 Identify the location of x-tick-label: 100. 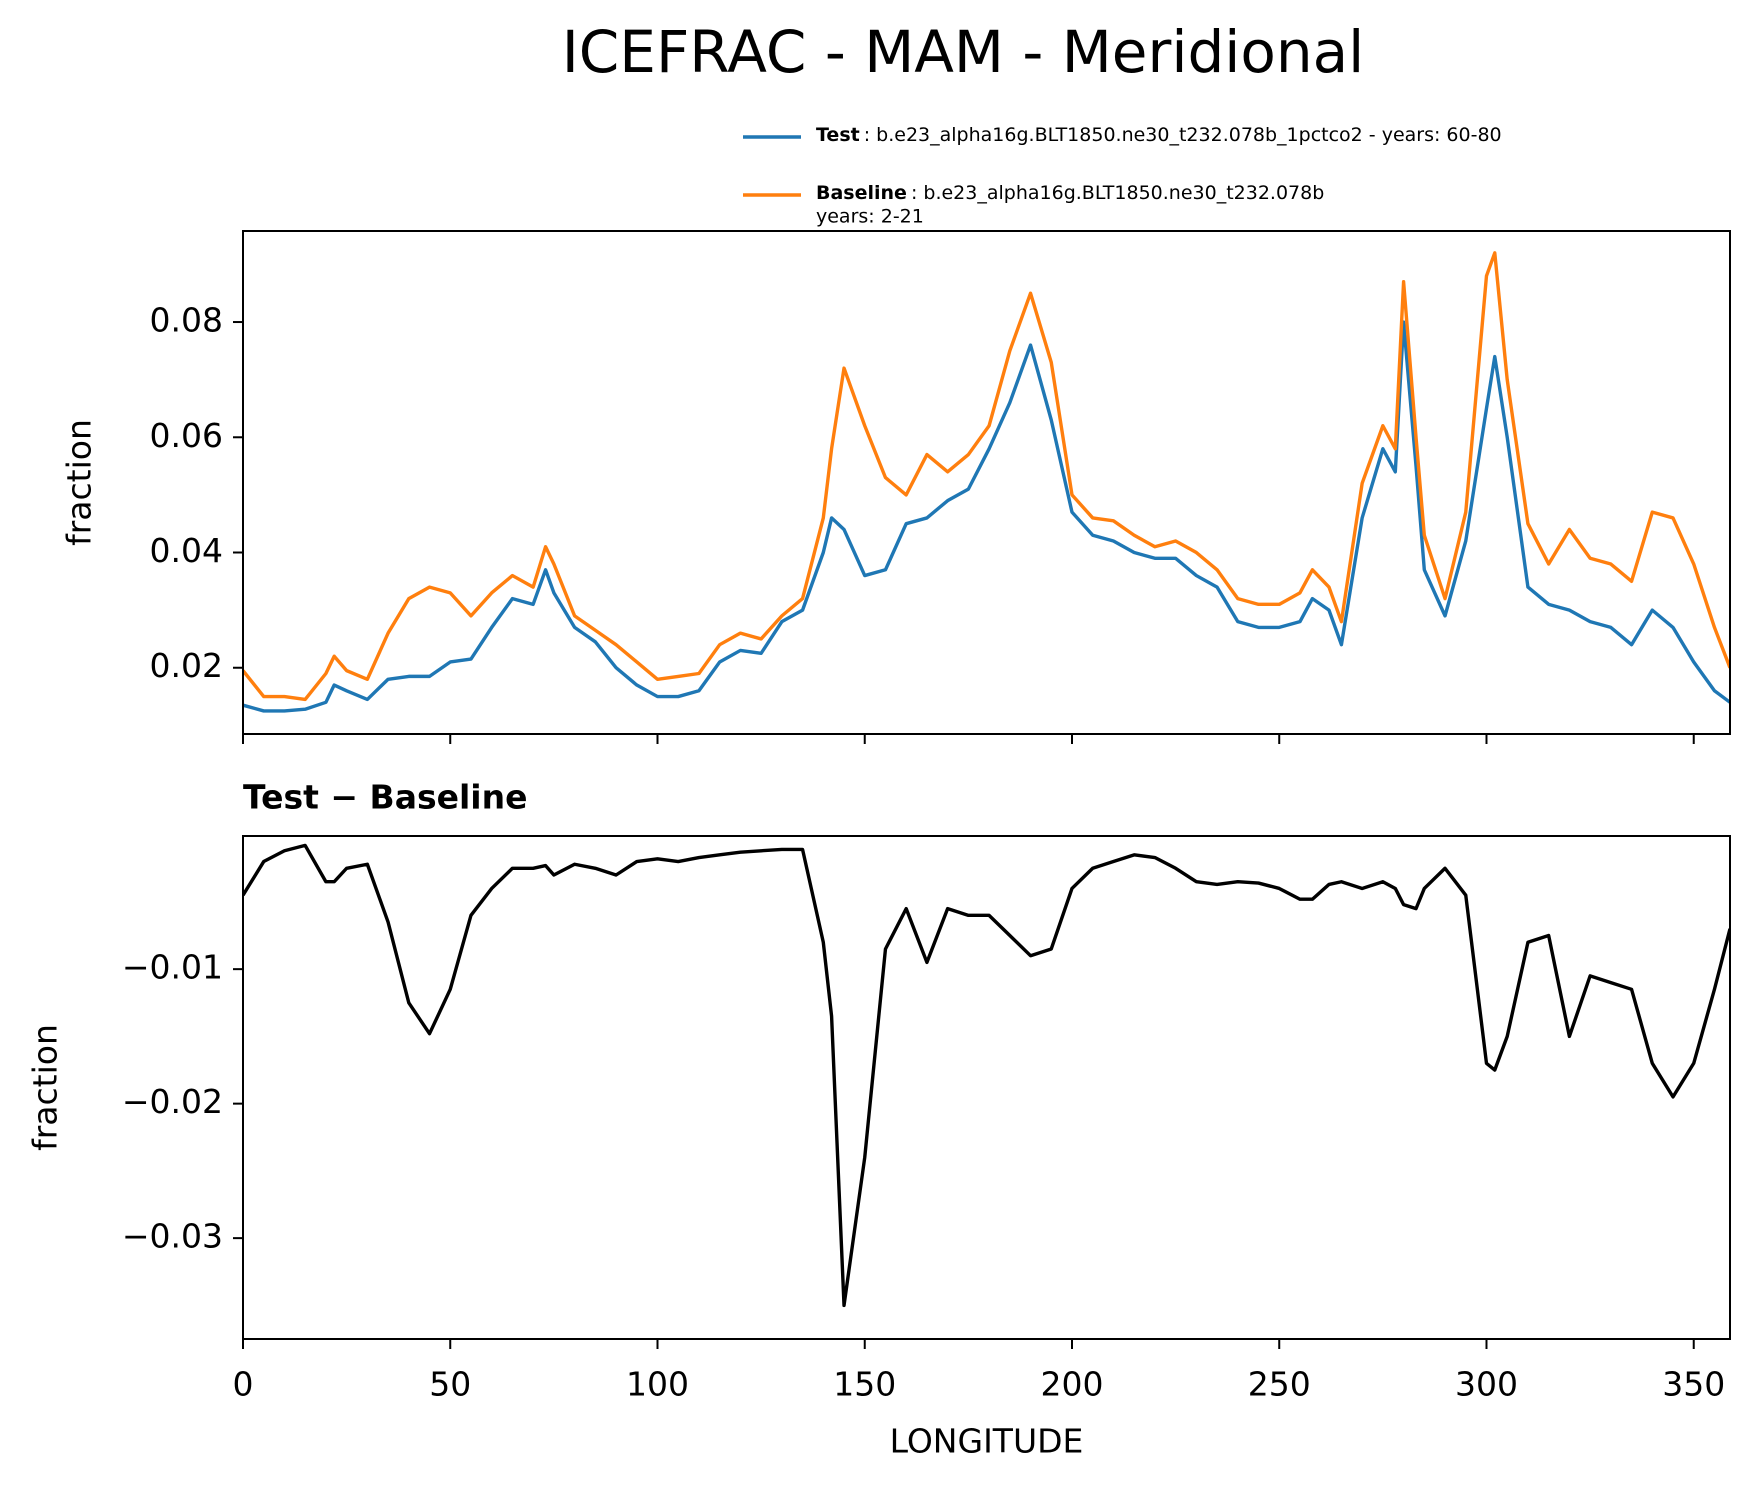
(657, 1384).